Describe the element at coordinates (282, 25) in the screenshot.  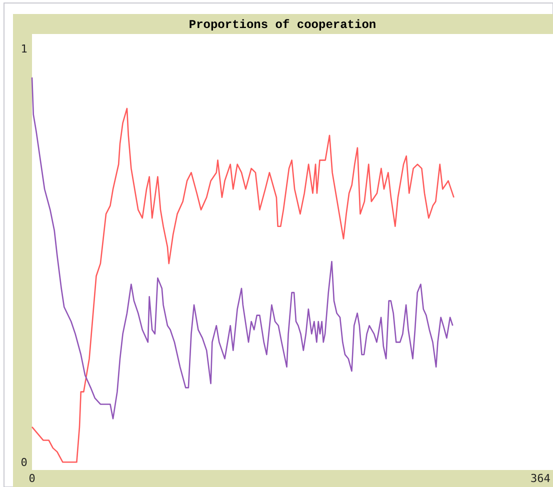
I see `chart-title: Proportions of cooperation` at that location.